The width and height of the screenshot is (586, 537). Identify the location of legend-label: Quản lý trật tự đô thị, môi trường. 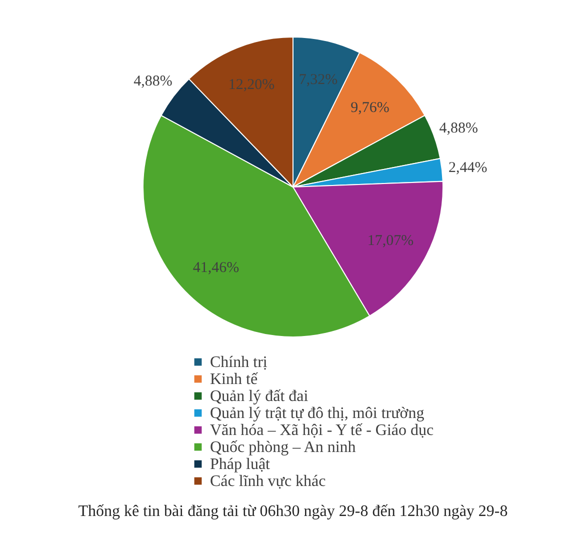
(317, 413).